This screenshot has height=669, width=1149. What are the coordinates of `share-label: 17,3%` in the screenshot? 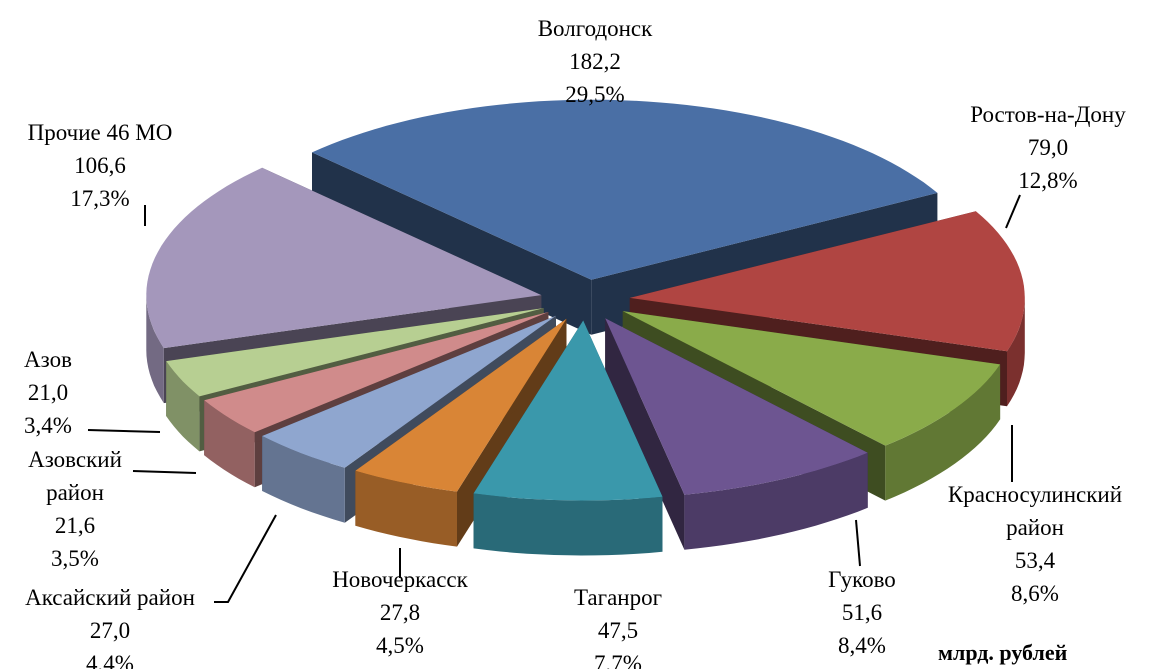 It's located at (100, 198).